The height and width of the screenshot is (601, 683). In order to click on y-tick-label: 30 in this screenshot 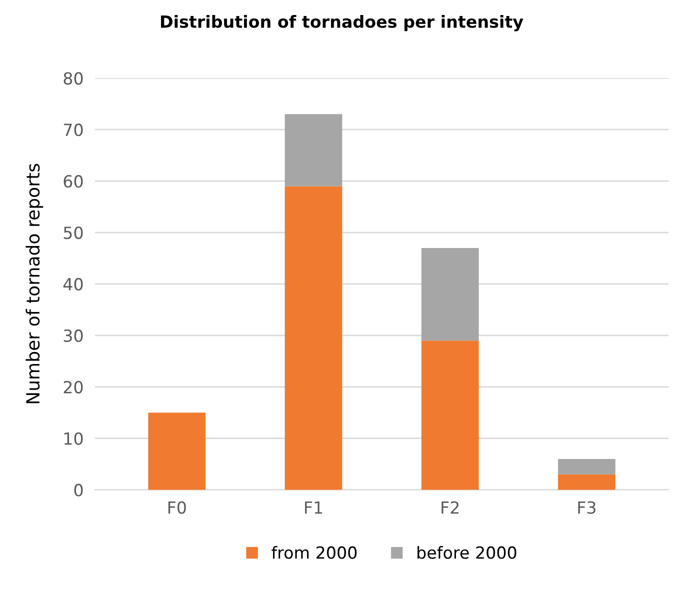, I will do `click(73, 335)`.